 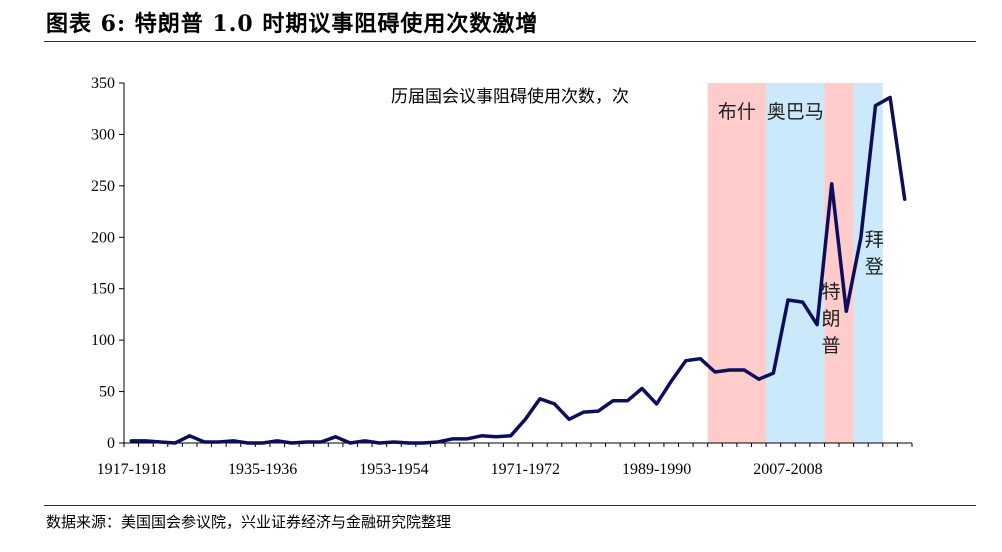 What do you see at coordinates (103, 340) in the screenshot?
I see `y-tick-label-2: 100` at bounding box center [103, 340].